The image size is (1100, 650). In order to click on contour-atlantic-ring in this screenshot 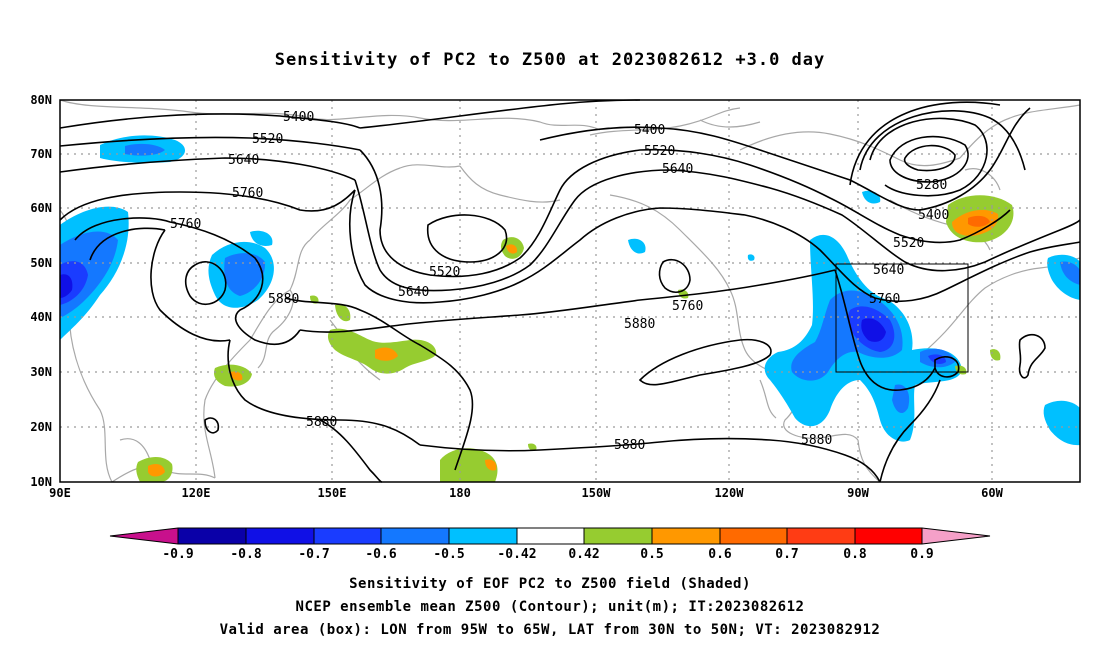, I will do `click(1032, 356)`.